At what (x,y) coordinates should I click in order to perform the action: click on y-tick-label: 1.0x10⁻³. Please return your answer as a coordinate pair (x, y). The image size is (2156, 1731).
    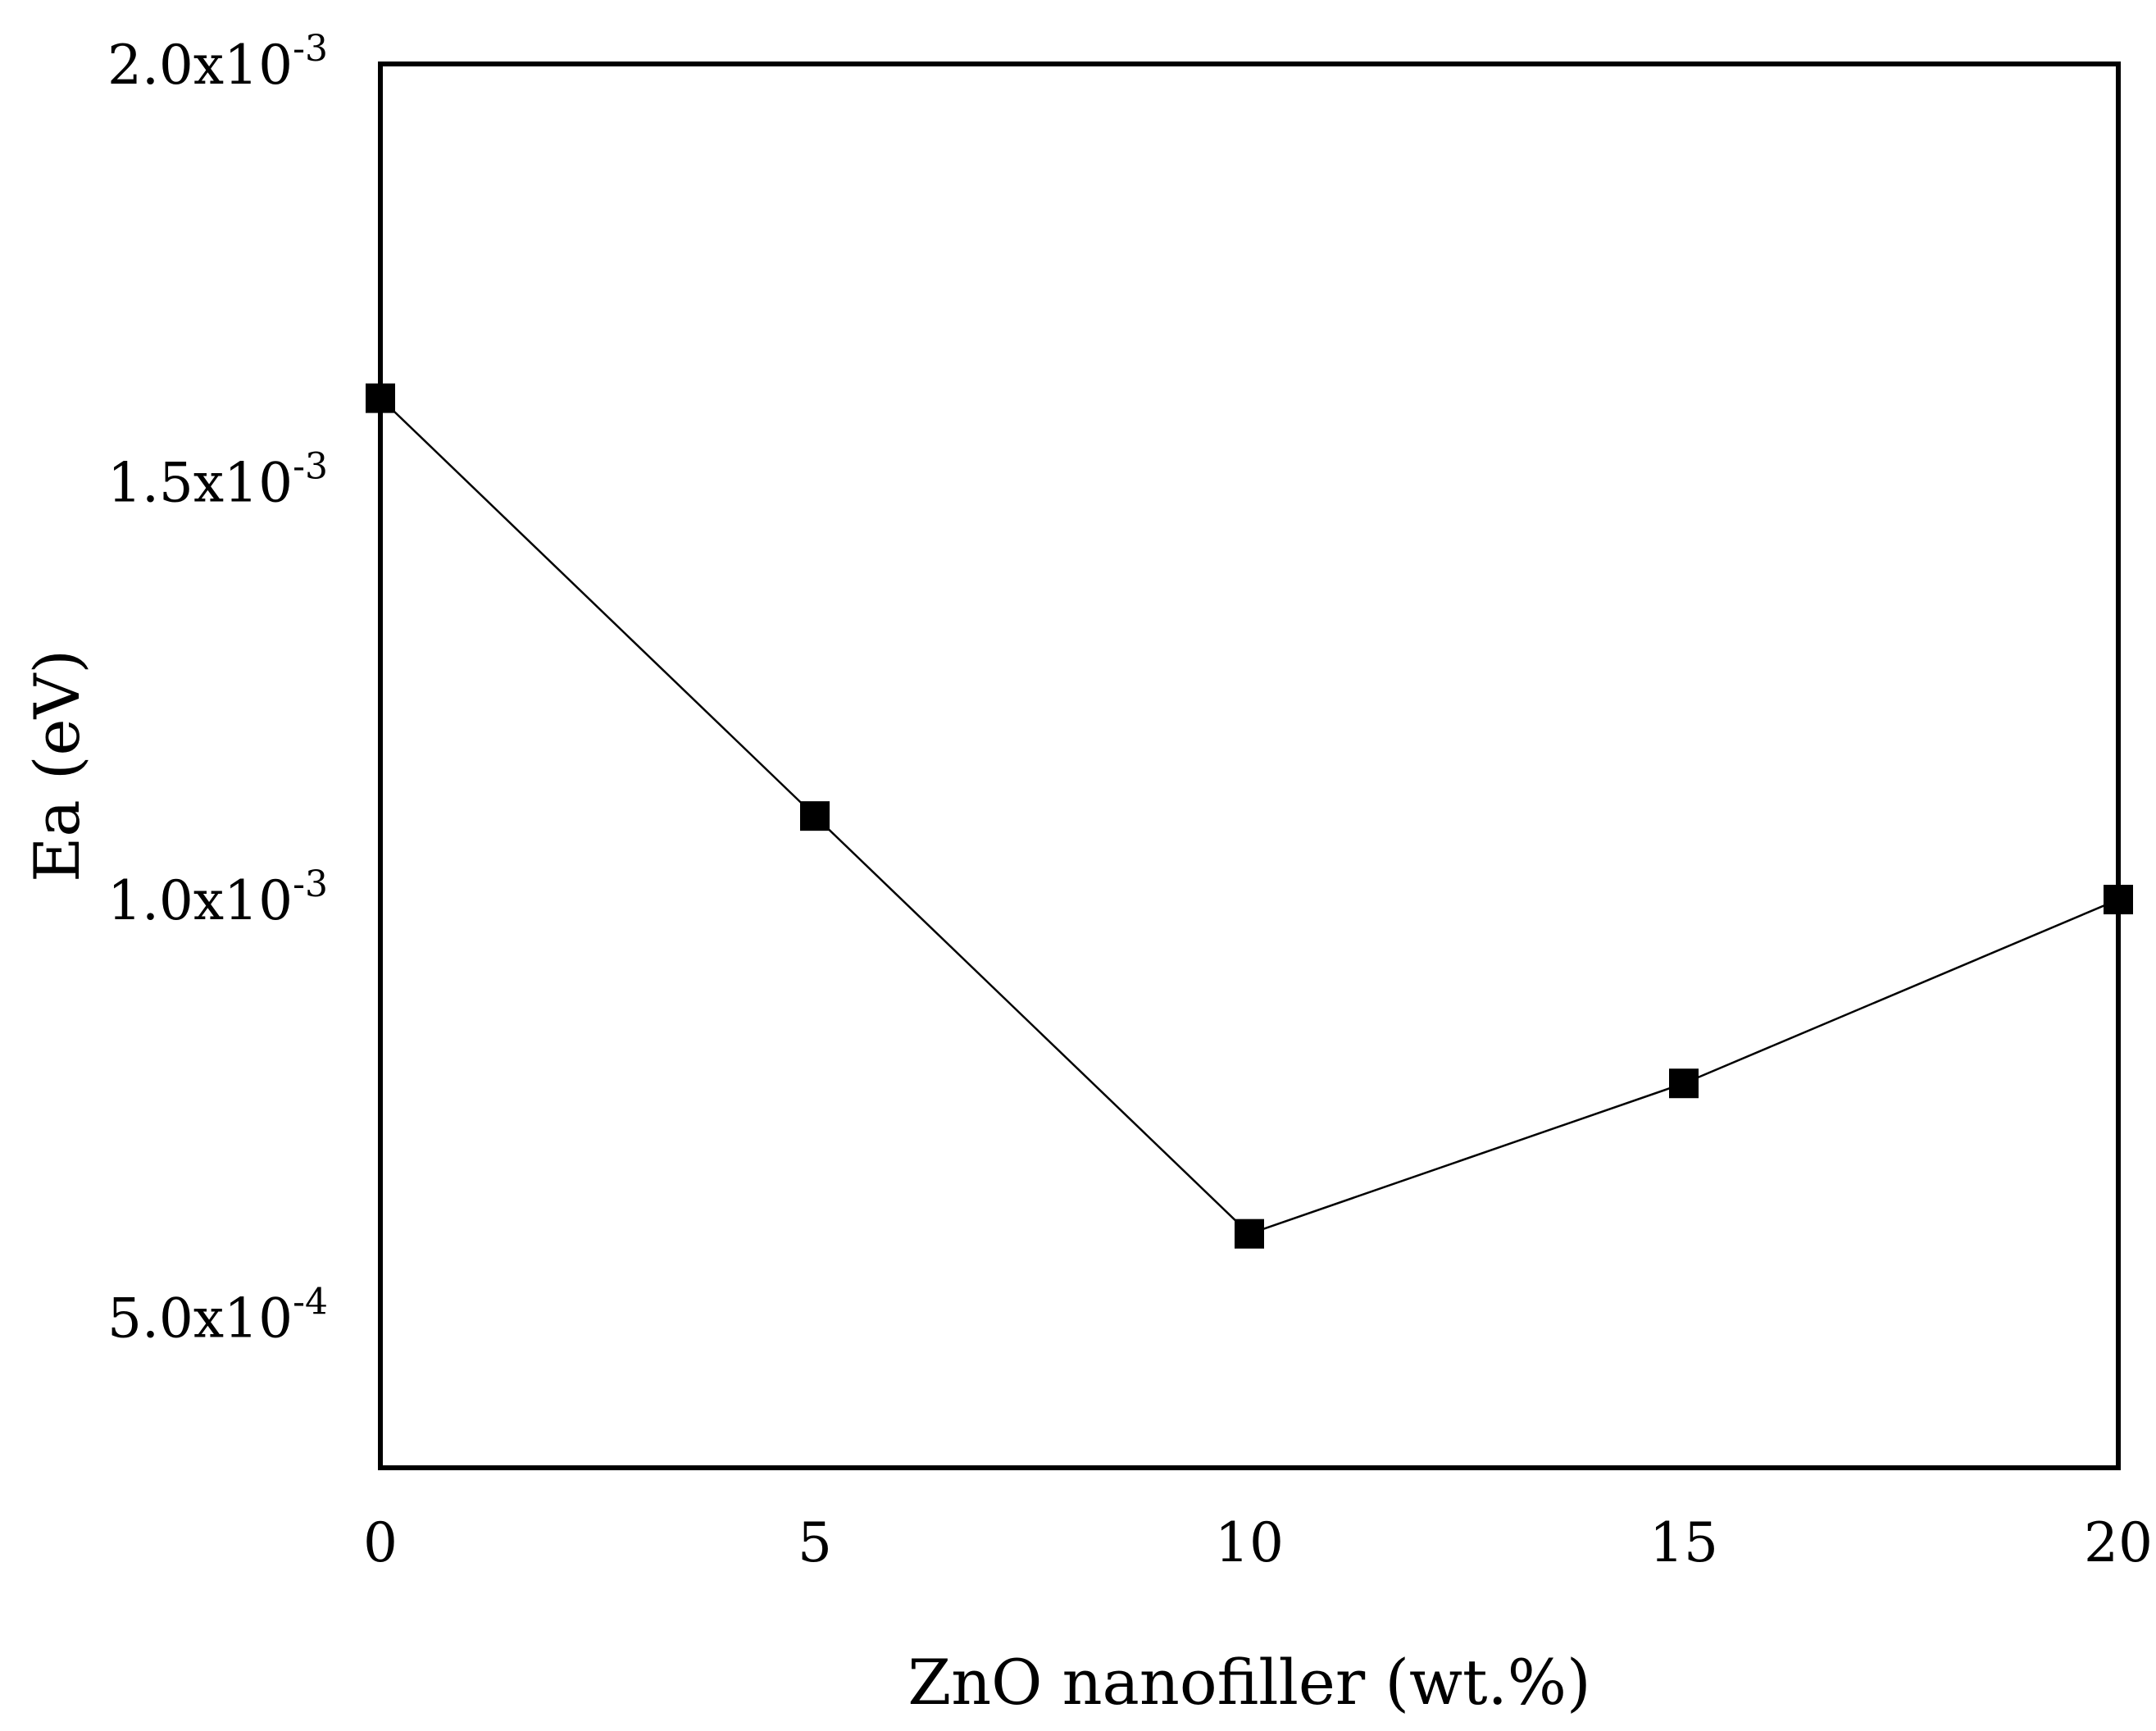
    Looking at the image, I should click on (217, 897).